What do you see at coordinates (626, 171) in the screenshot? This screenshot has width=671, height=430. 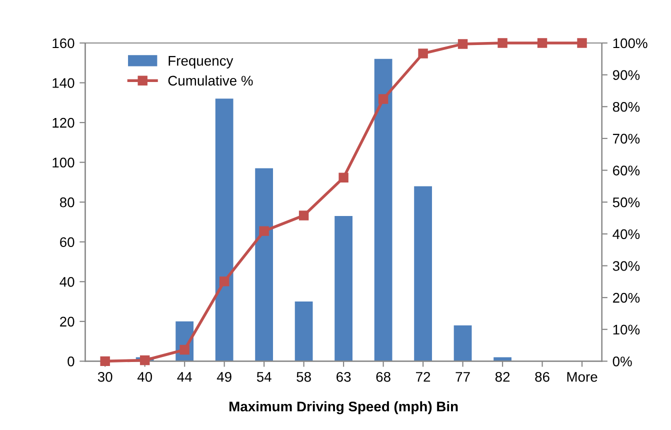 I see `y2-tick-label: 60%` at bounding box center [626, 171].